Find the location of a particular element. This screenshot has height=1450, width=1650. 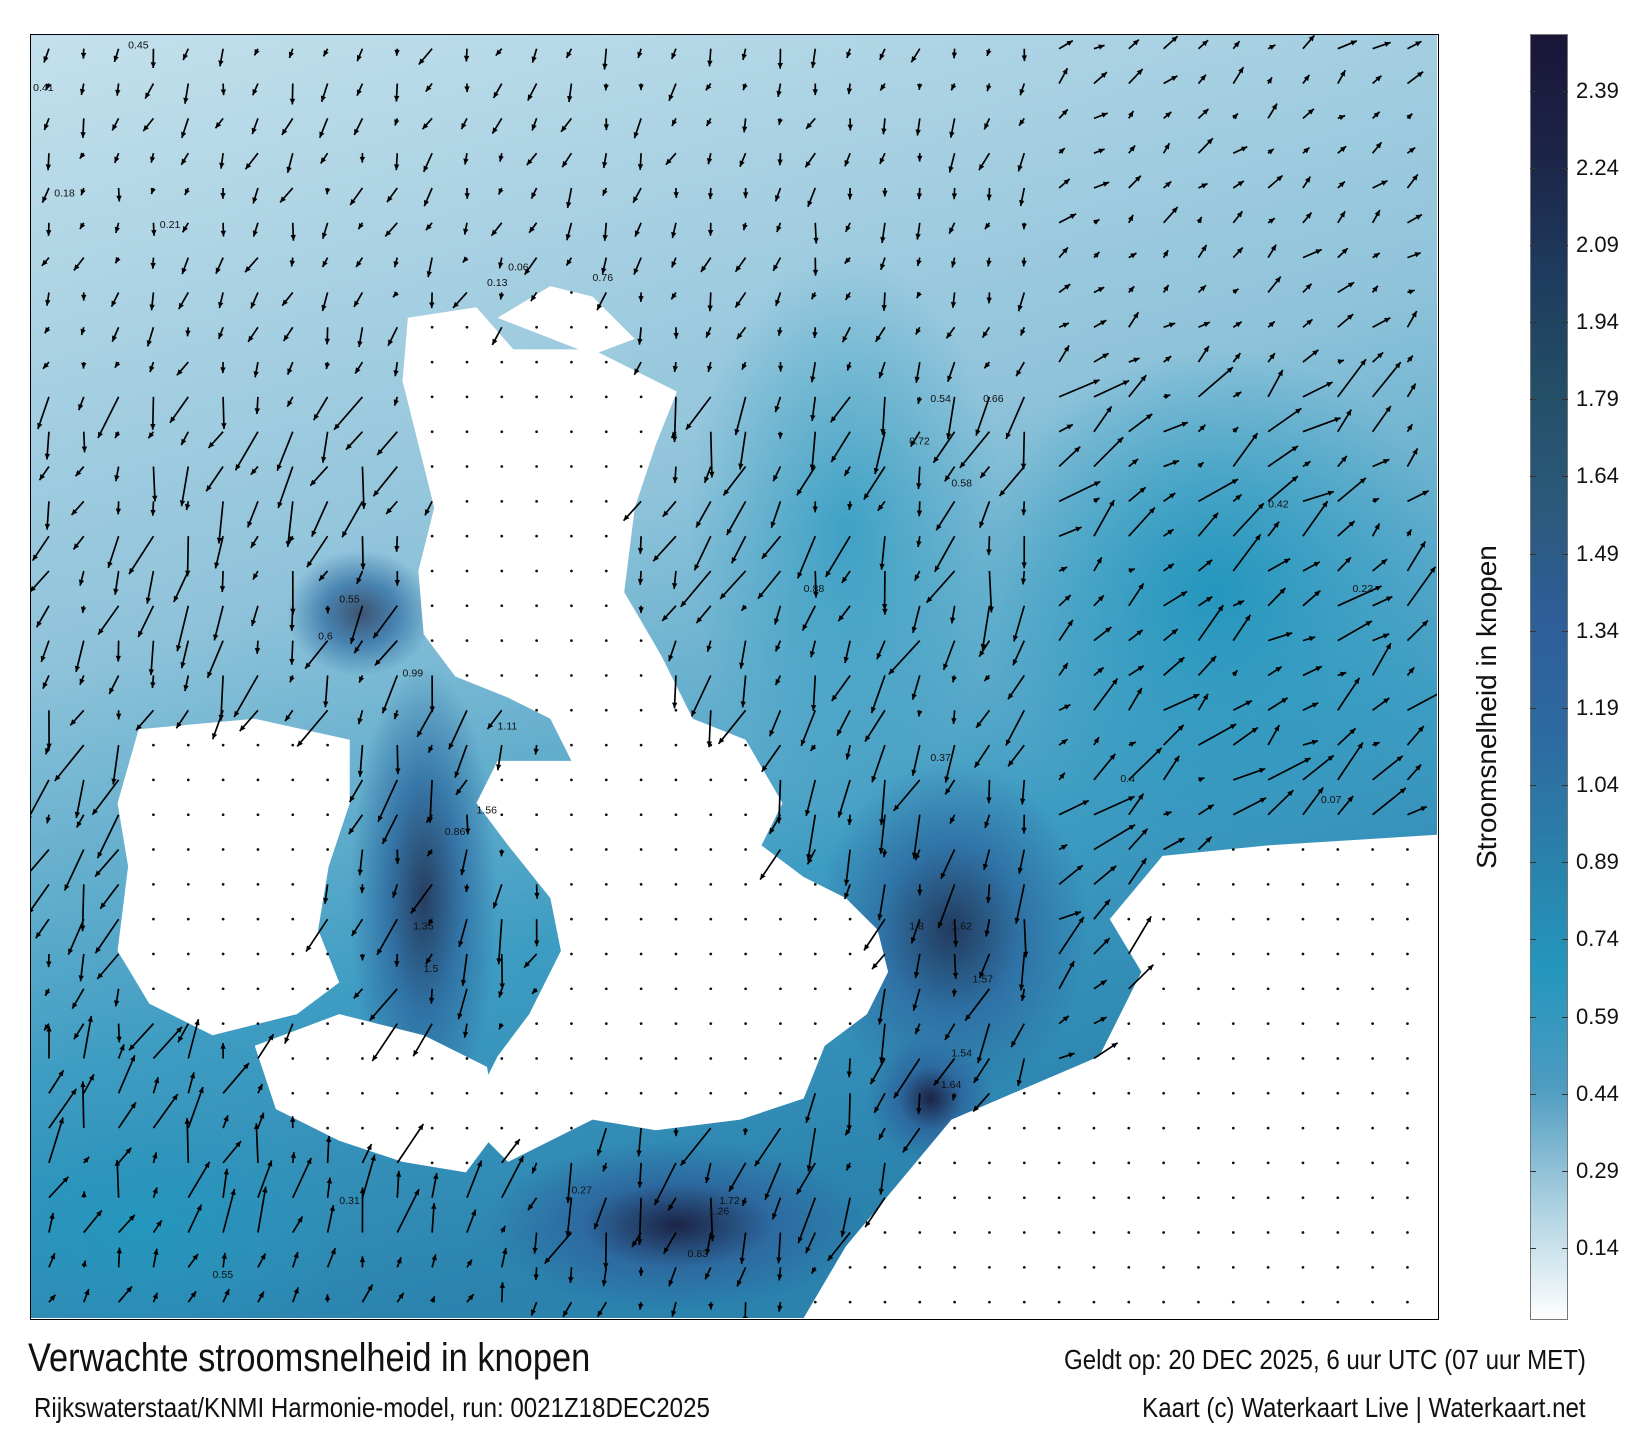

speed-label: 0.54 is located at coordinates (940, 399).